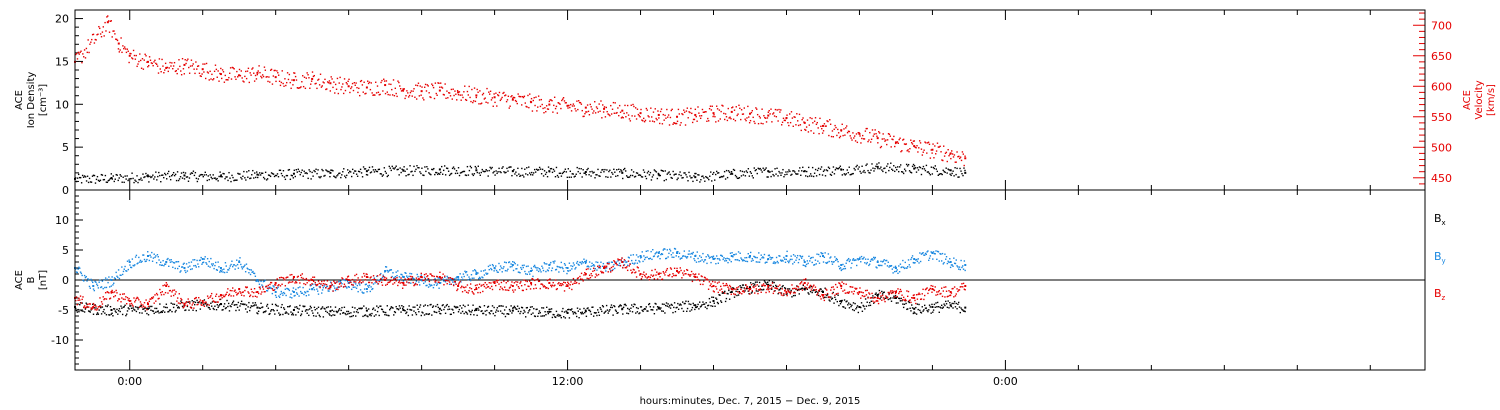 Image resolution: width=1500 pixels, height=410 pixels. What do you see at coordinates (512, 286) in the screenshot?
I see `bz-point` at bounding box center [512, 286].